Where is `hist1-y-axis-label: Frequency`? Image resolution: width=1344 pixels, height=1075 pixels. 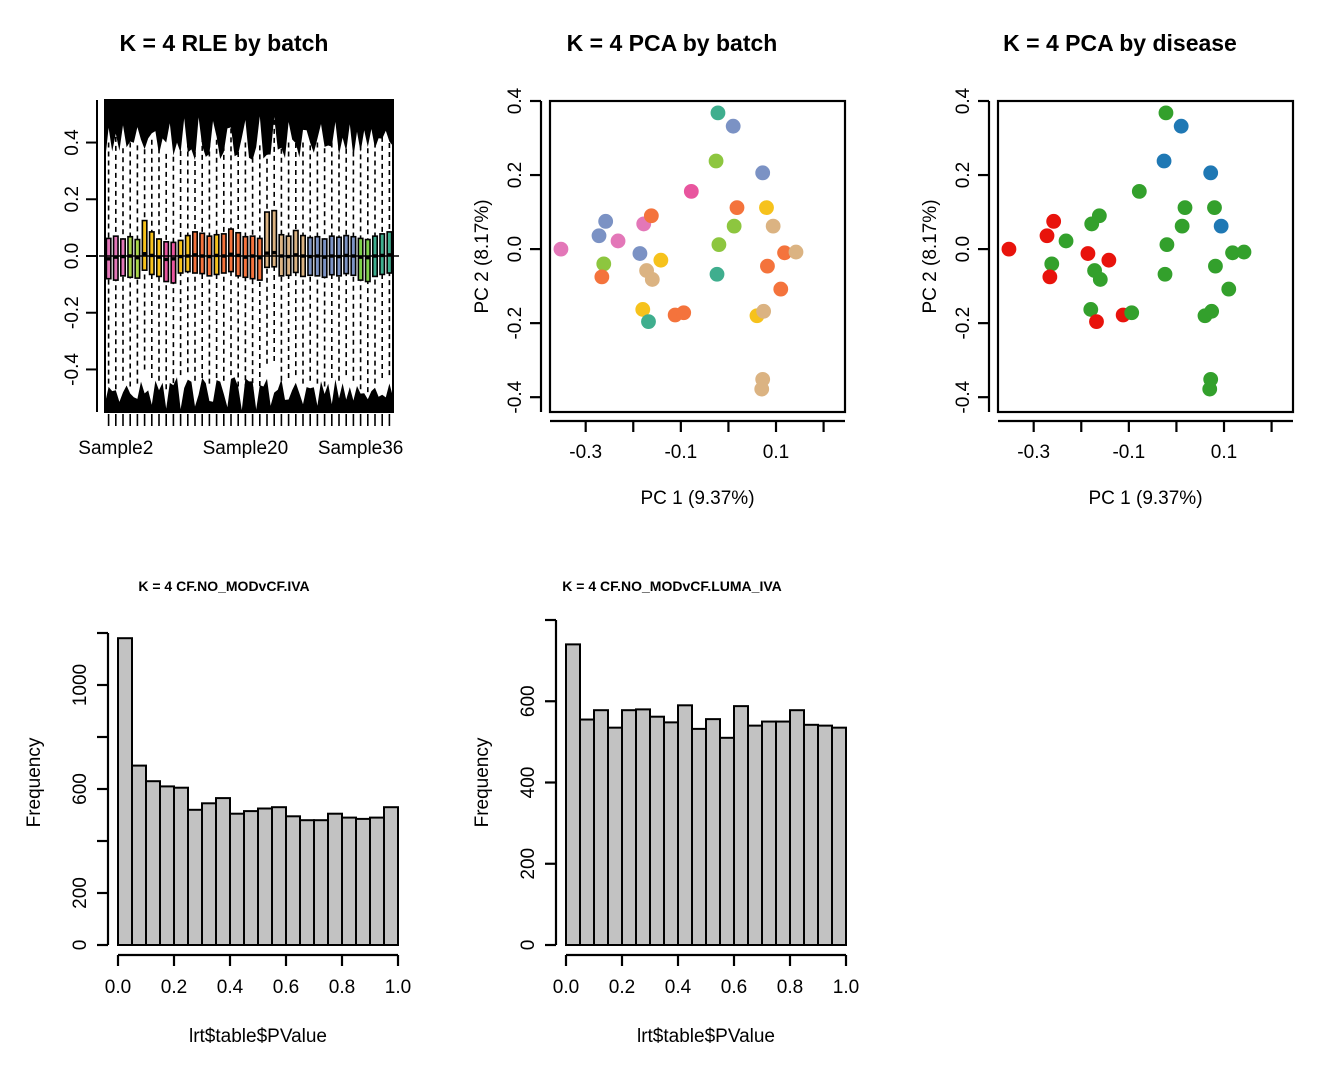 hist1-y-axis-label: Frequency is located at coordinates (34, 782).